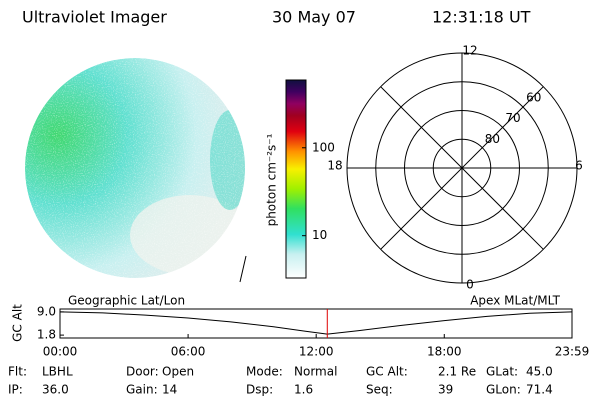 The width and height of the screenshot is (600, 400). Describe the element at coordinates (188, 352) in the screenshot. I see `x-tick-label: 06:00` at that location.